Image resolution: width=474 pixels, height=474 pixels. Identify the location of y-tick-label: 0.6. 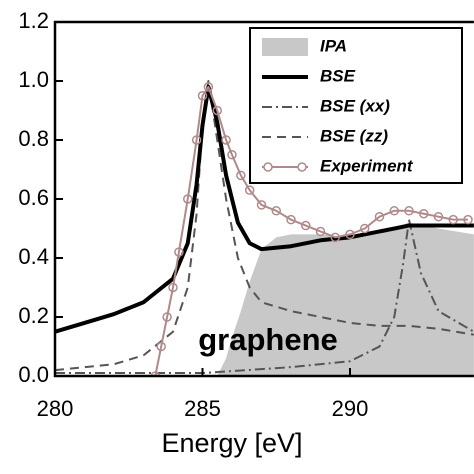
(33, 197).